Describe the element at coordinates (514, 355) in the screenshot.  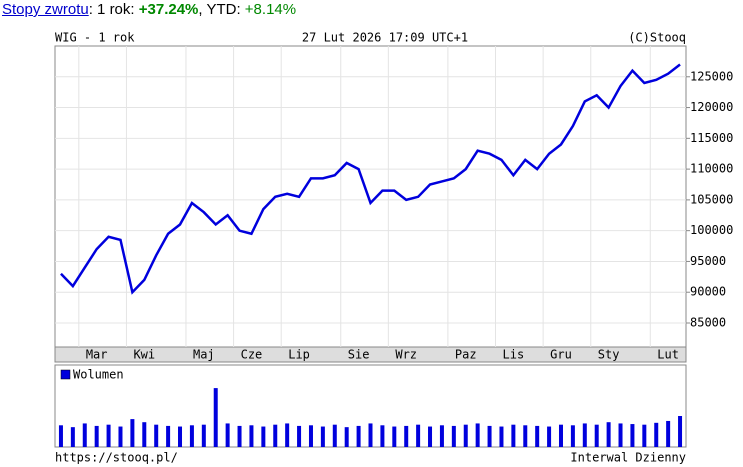
I see `x-tick-label: Lis` at that location.